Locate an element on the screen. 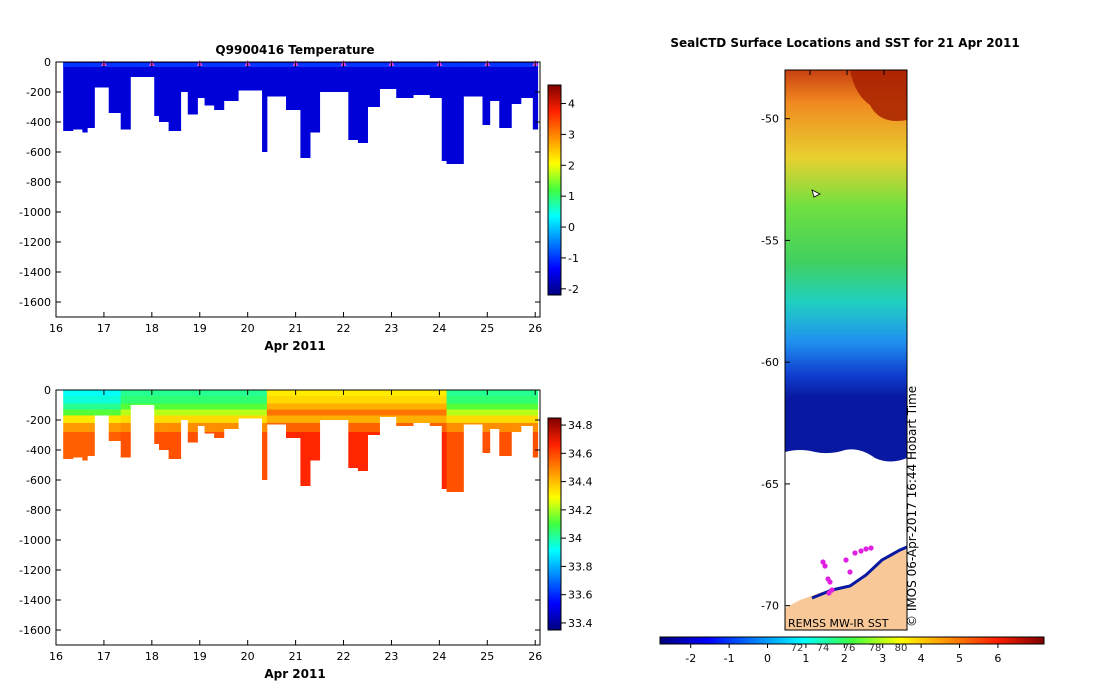 The image size is (1099, 700). y-tick-label: -1000 is located at coordinates (35, 540).